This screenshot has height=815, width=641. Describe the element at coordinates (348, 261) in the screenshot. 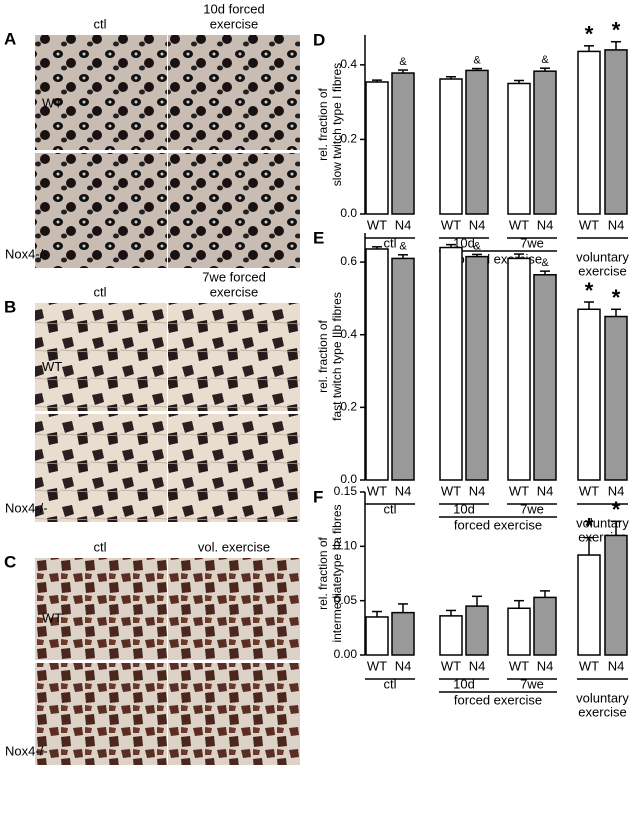

I see `y-tick-label: 0.6` at that location.